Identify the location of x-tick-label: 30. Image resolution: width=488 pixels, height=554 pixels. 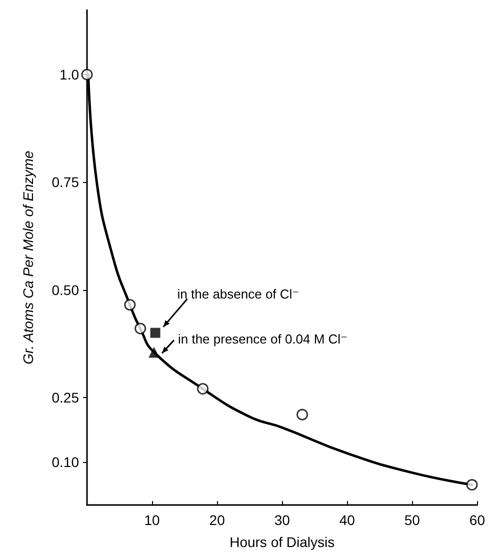
(282, 520).